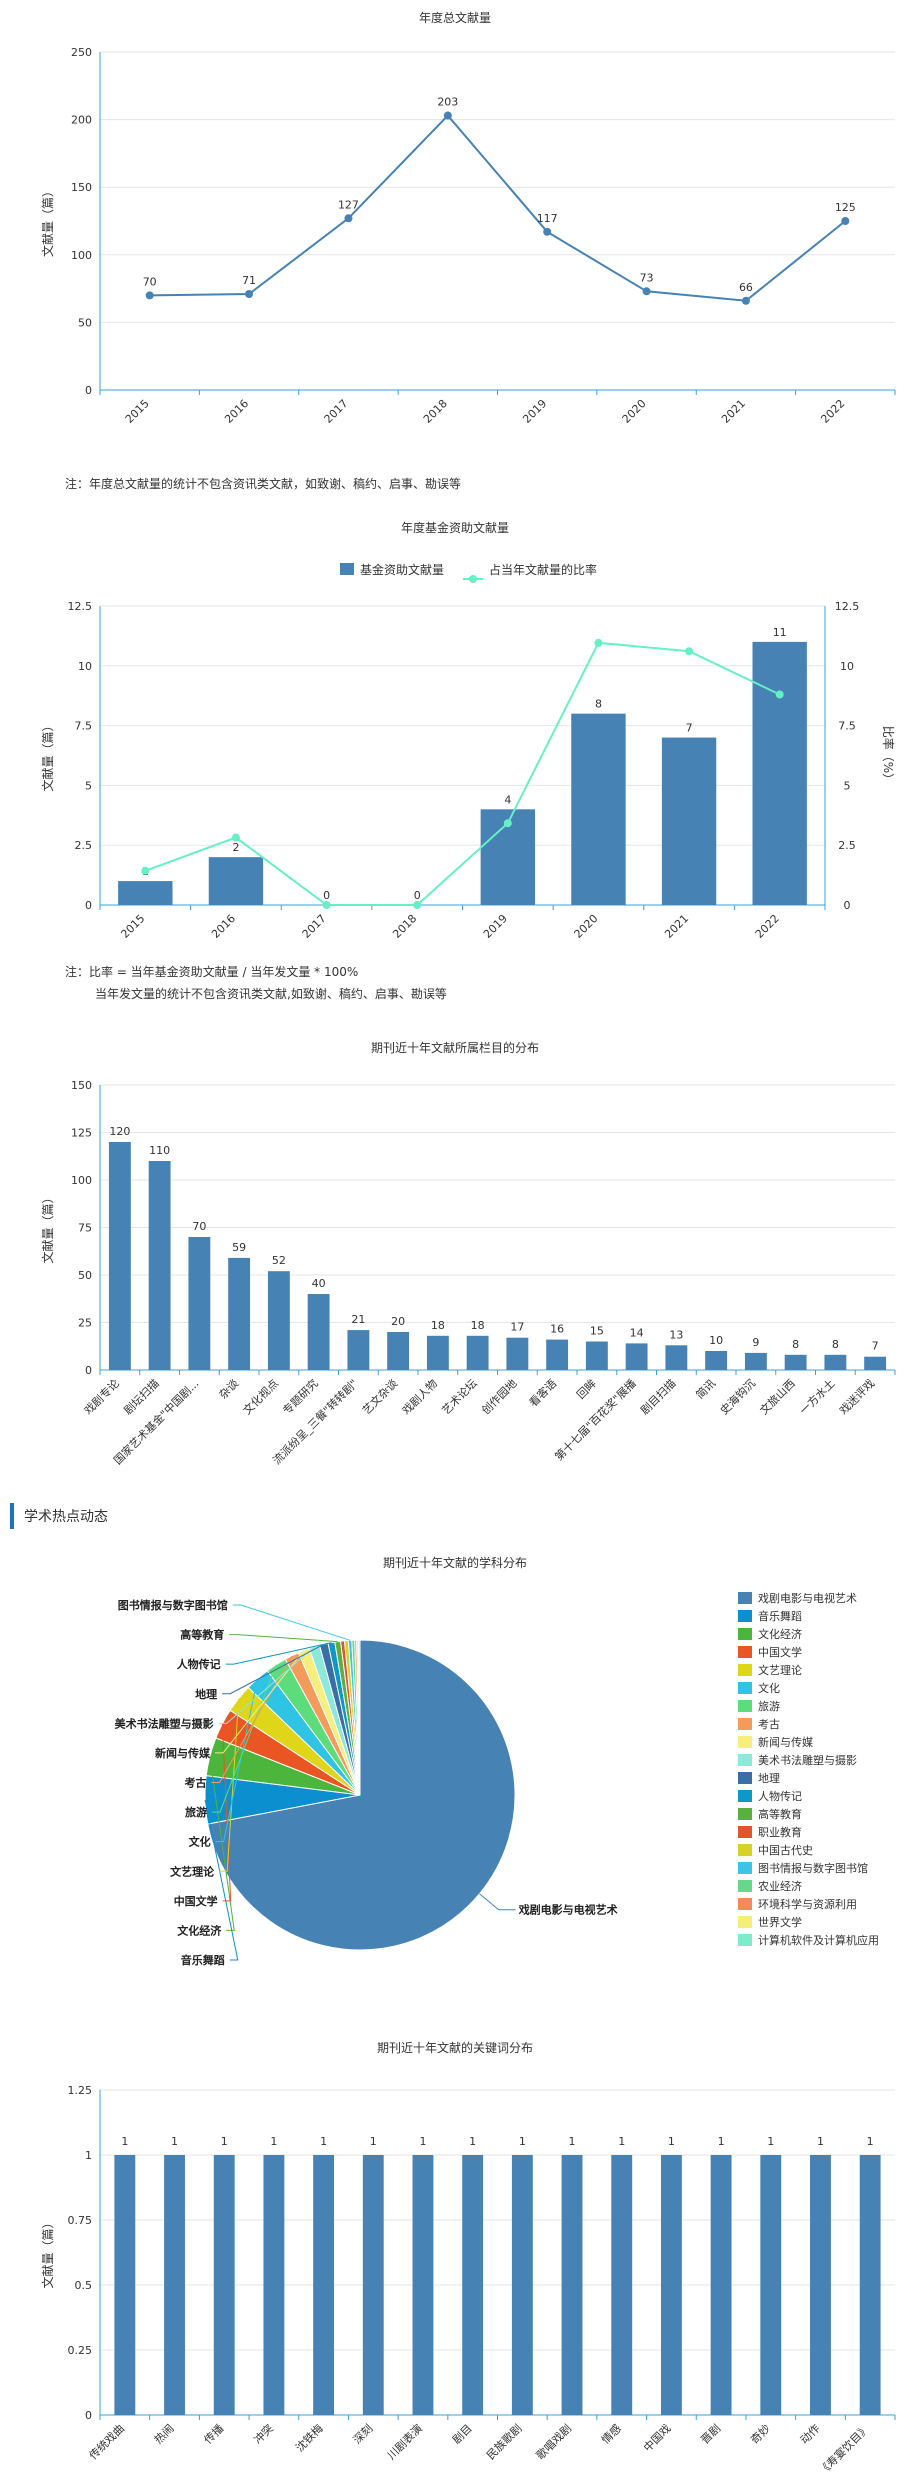 The width and height of the screenshot is (911, 2478). I want to click on pie-callout-label: 图书情报与数字图书馆, so click(173, 1605).